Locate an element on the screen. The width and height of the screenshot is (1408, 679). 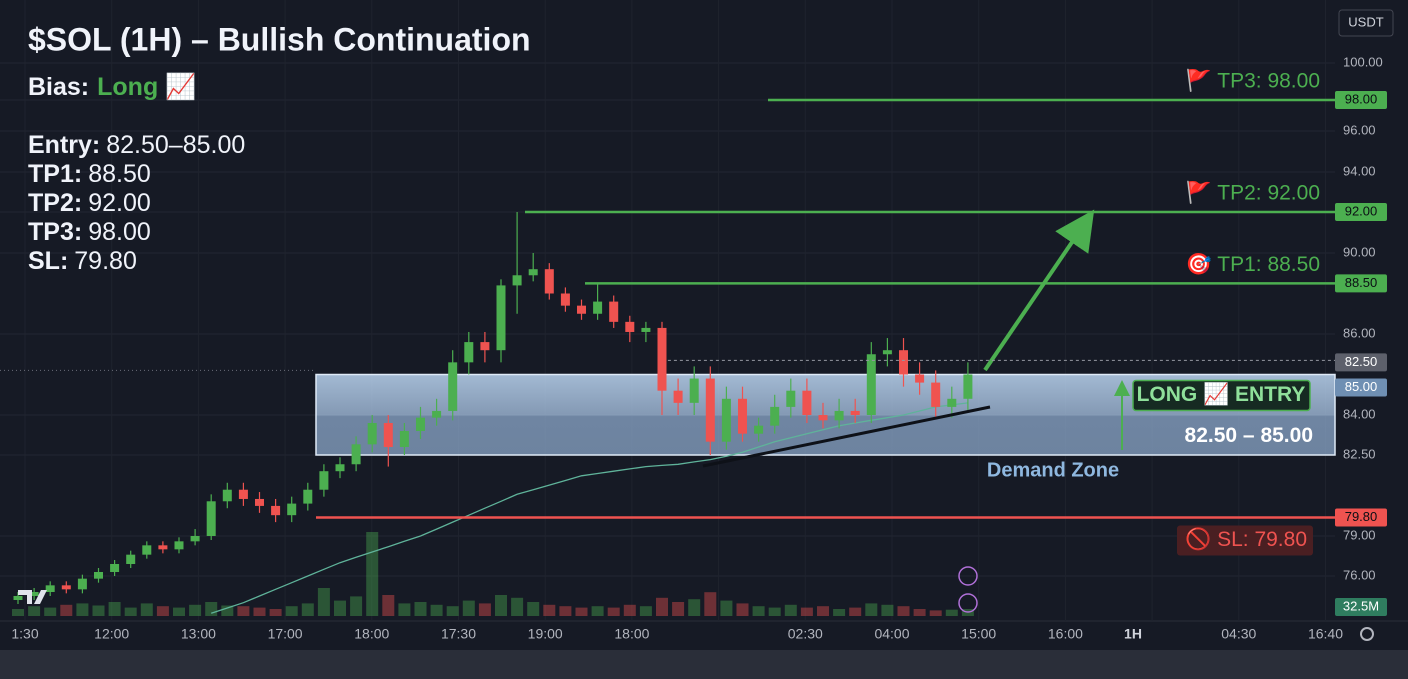
plan-label: SL: is located at coordinates (48, 261).